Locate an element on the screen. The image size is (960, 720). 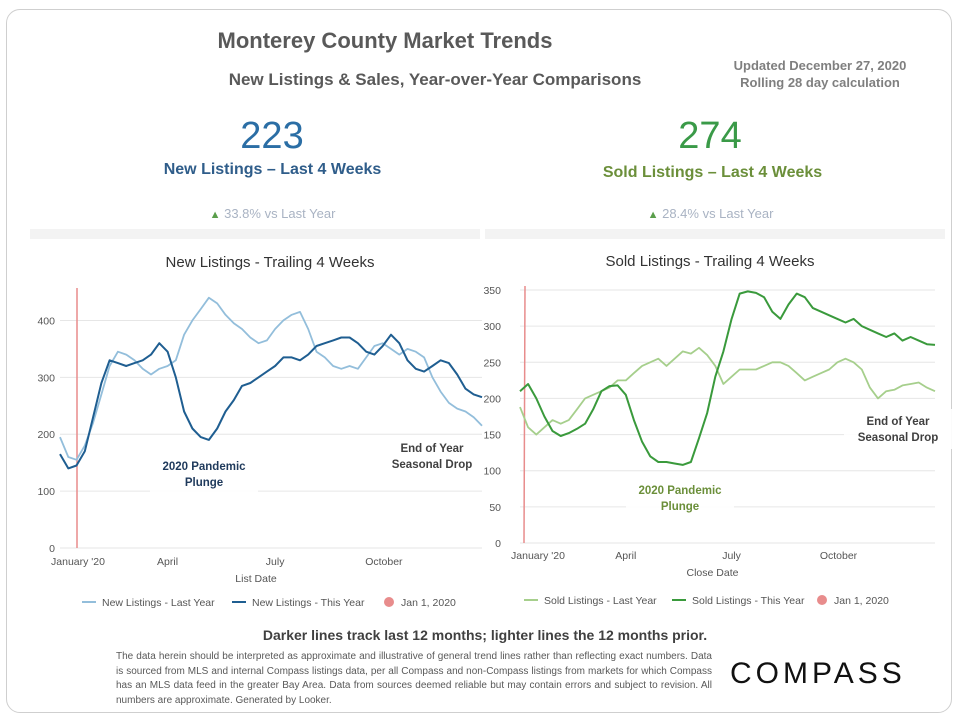
x-axis-label: Close Date is located at coordinates (713, 573).